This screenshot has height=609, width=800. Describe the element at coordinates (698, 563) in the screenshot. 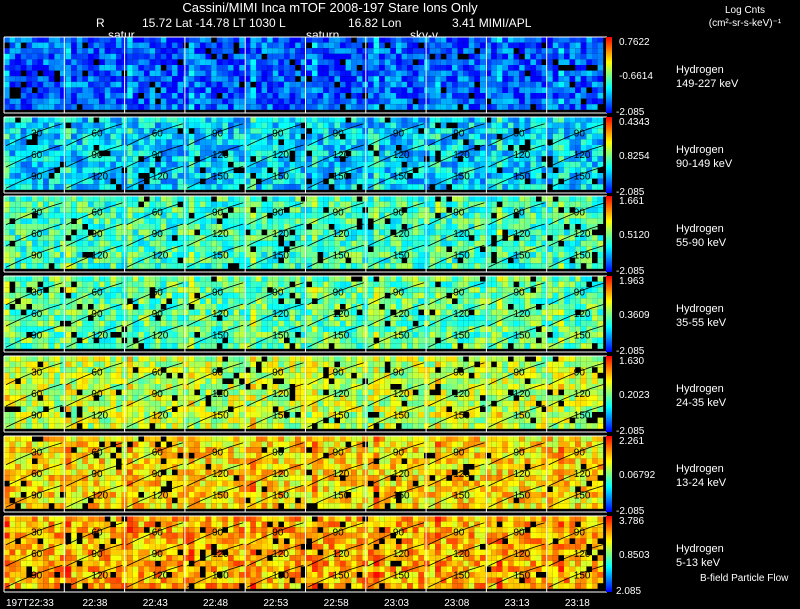

I see `energy-label: 5-13 keV` at that location.